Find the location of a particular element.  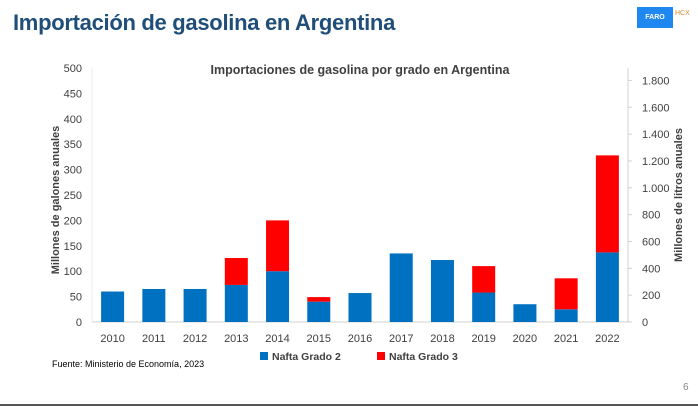

y2-tick-label: 800 is located at coordinates (651, 216).